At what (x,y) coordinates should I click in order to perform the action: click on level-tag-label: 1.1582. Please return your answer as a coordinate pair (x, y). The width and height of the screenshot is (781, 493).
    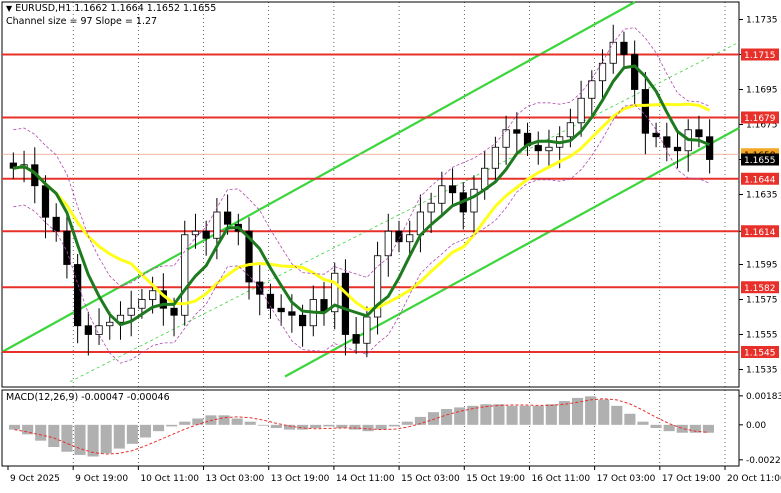
    Looking at the image, I should click on (760, 289).